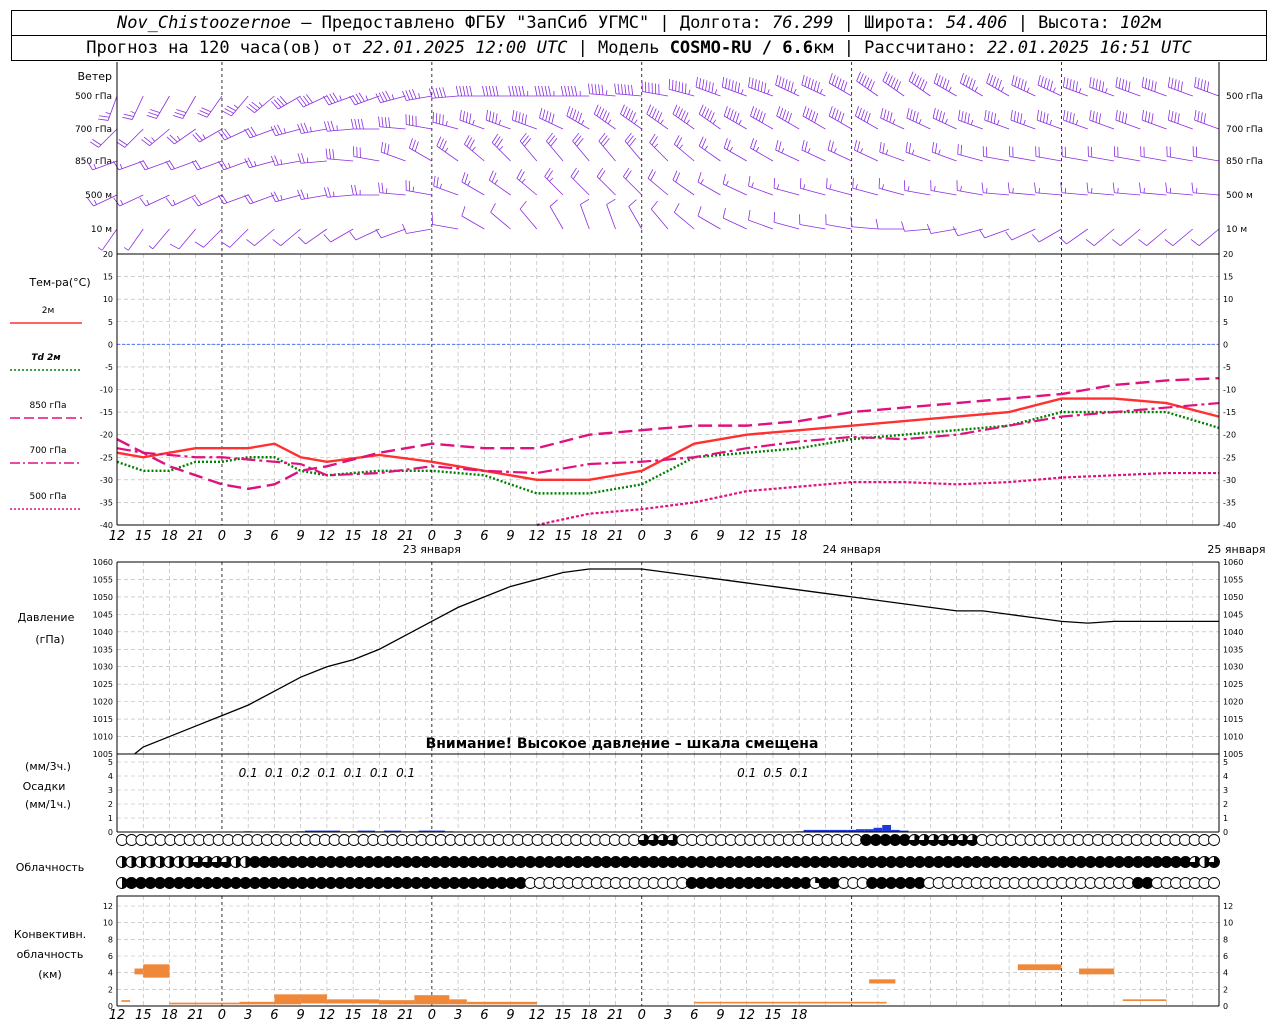 This screenshot has width=1280, height=1024. What do you see at coordinates (803, 23) in the screenshot?
I see `longitude-value: 76.299` at bounding box center [803, 23].